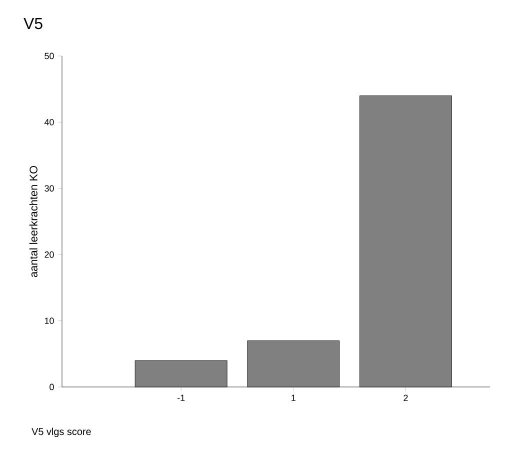 The width and height of the screenshot is (515, 457). What do you see at coordinates (33, 222) in the screenshot?
I see `y-axis-title: aantal leerkrachten KO` at bounding box center [33, 222].